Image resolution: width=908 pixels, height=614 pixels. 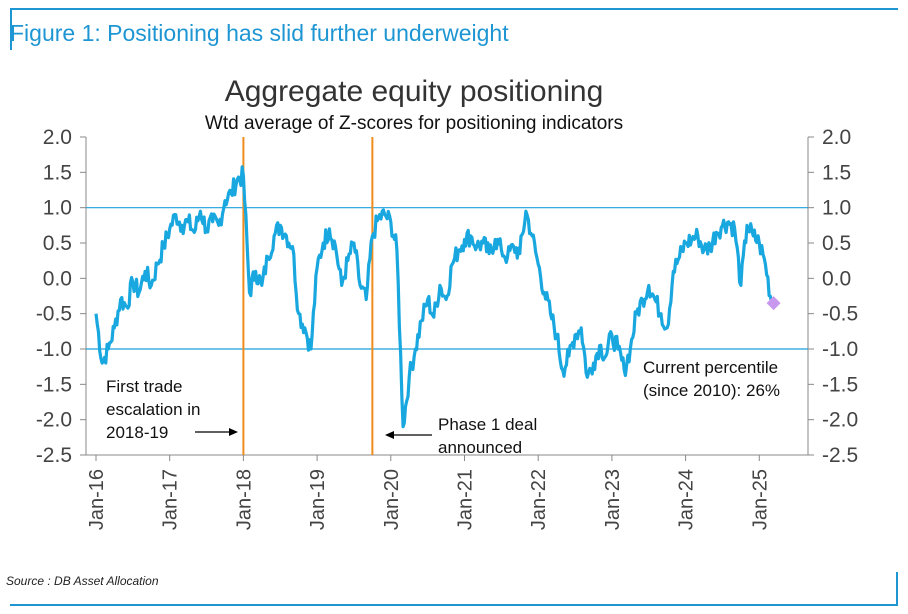 What do you see at coordinates (687, 499) in the screenshot?
I see `x-tick-label: Jan-24` at bounding box center [687, 499].